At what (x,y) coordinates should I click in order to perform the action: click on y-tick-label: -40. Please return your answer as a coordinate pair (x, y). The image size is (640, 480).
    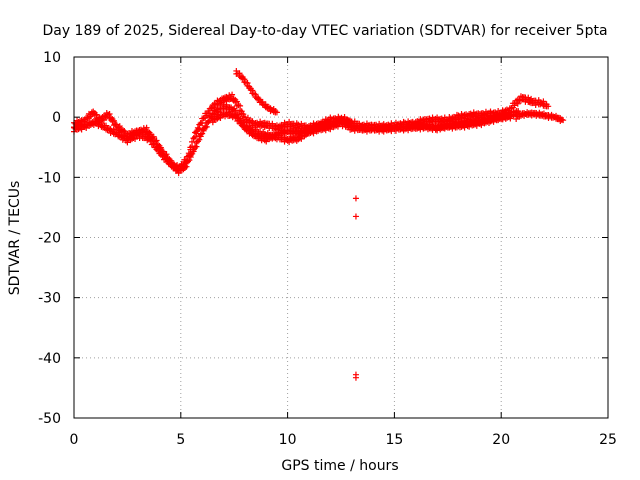
    Looking at the image, I should click on (49, 359).